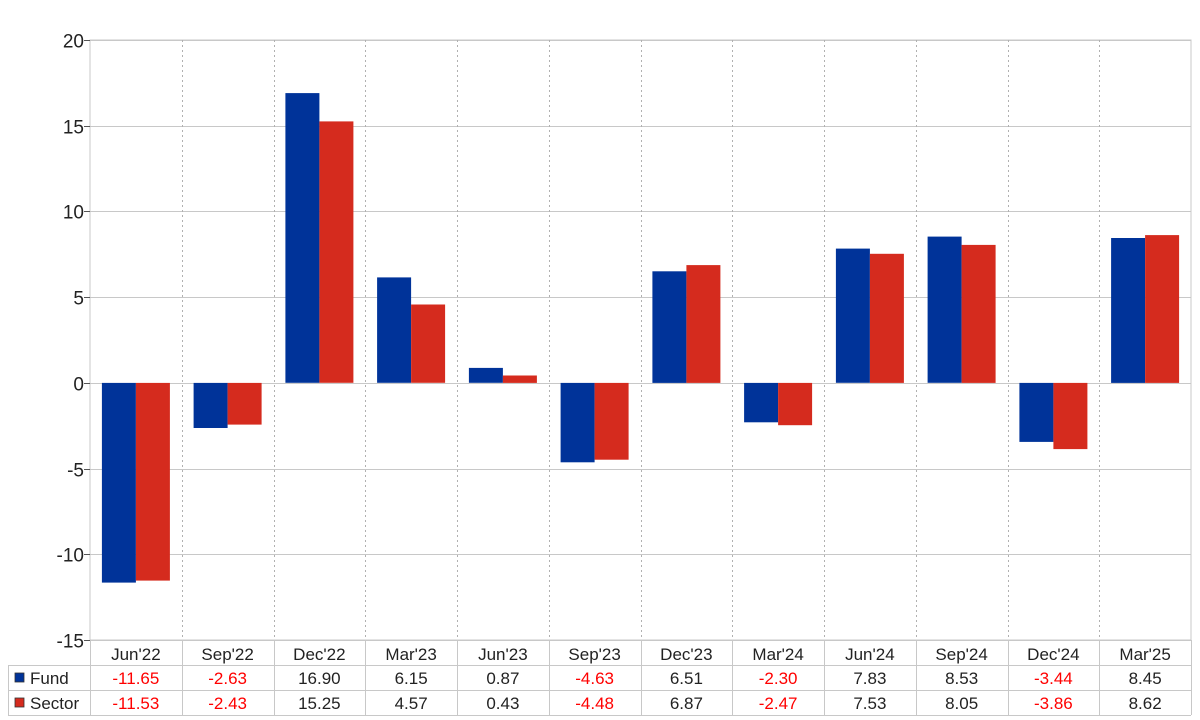 This screenshot has width=1200, height=720. What do you see at coordinates (503, 654) in the screenshot?
I see `x-tick-label: Jun'23` at bounding box center [503, 654].